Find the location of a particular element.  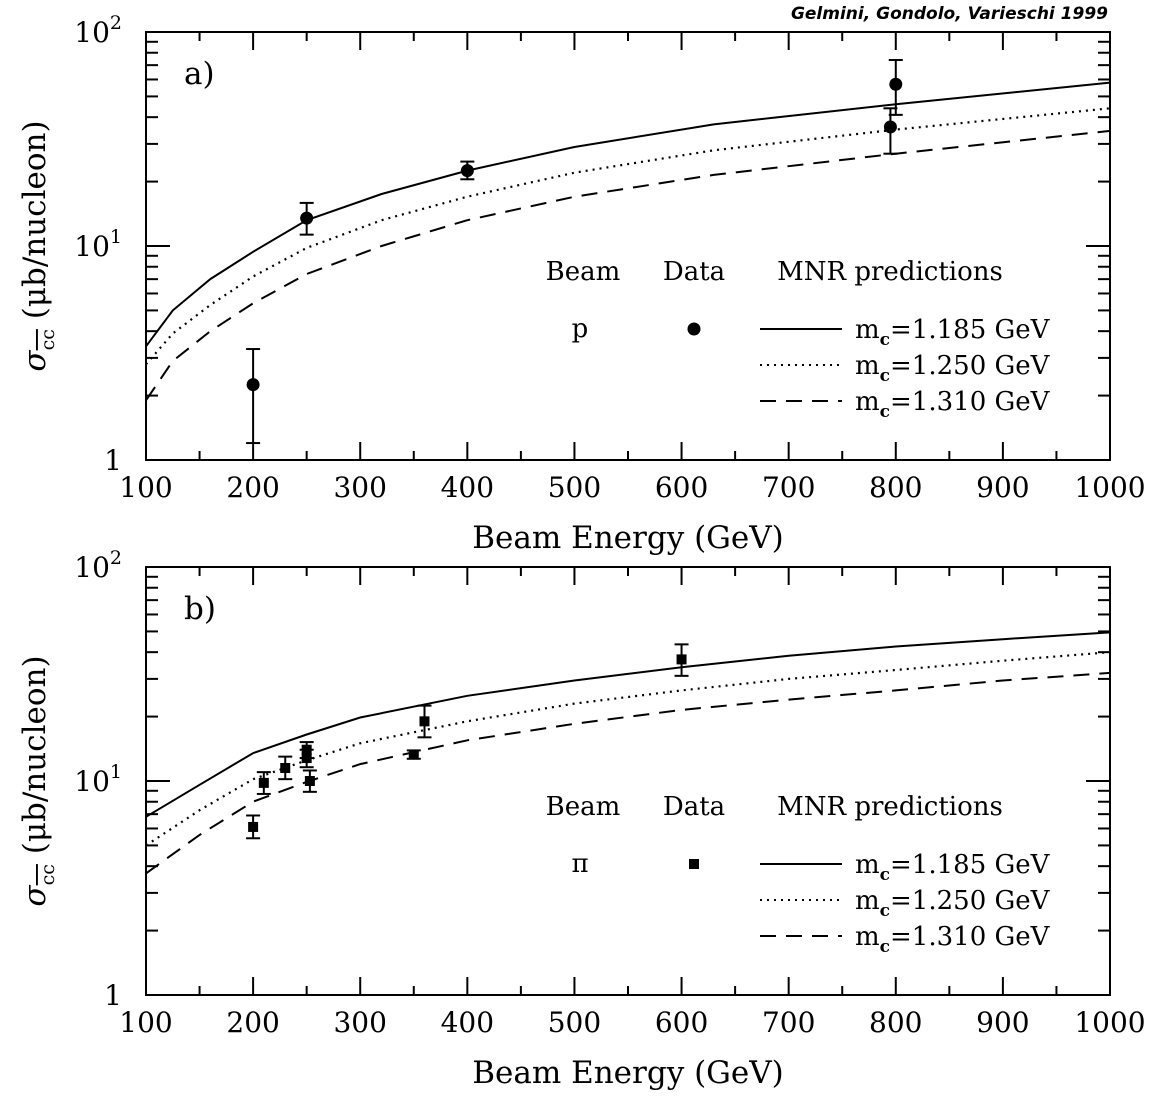

panel-label: b) is located at coordinates (200, 609).